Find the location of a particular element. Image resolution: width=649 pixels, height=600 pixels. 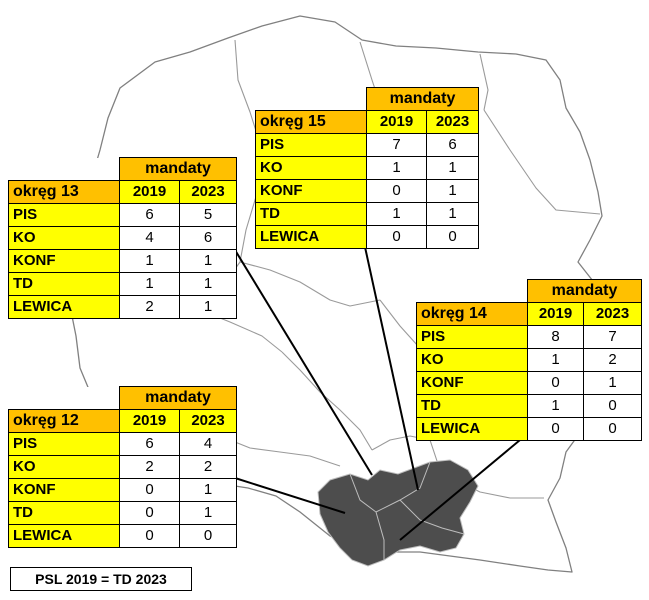

table-row: PIS 6 4 is located at coordinates (122, 444).